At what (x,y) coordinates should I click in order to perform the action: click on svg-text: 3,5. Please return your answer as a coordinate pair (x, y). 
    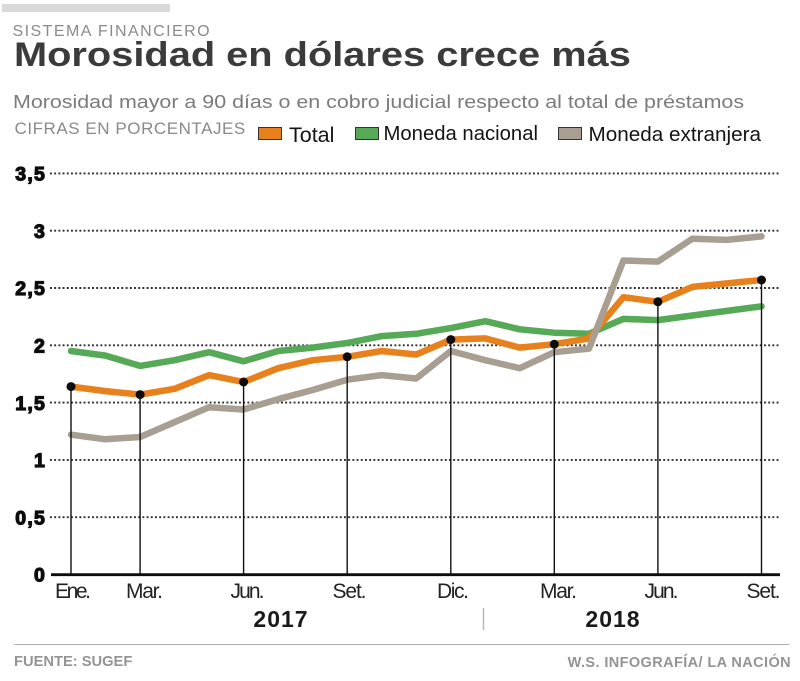
    Looking at the image, I should click on (30, 175).